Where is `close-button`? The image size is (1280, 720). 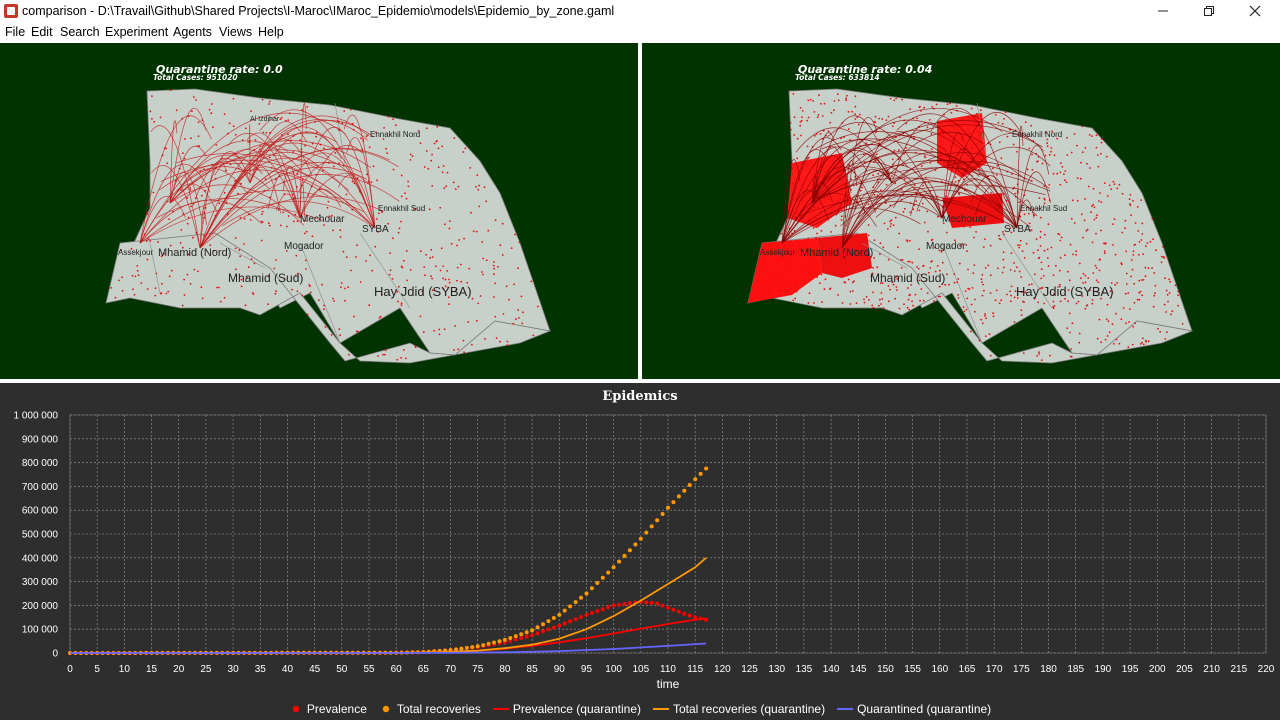 close-button is located at coordinates (1255, 11).